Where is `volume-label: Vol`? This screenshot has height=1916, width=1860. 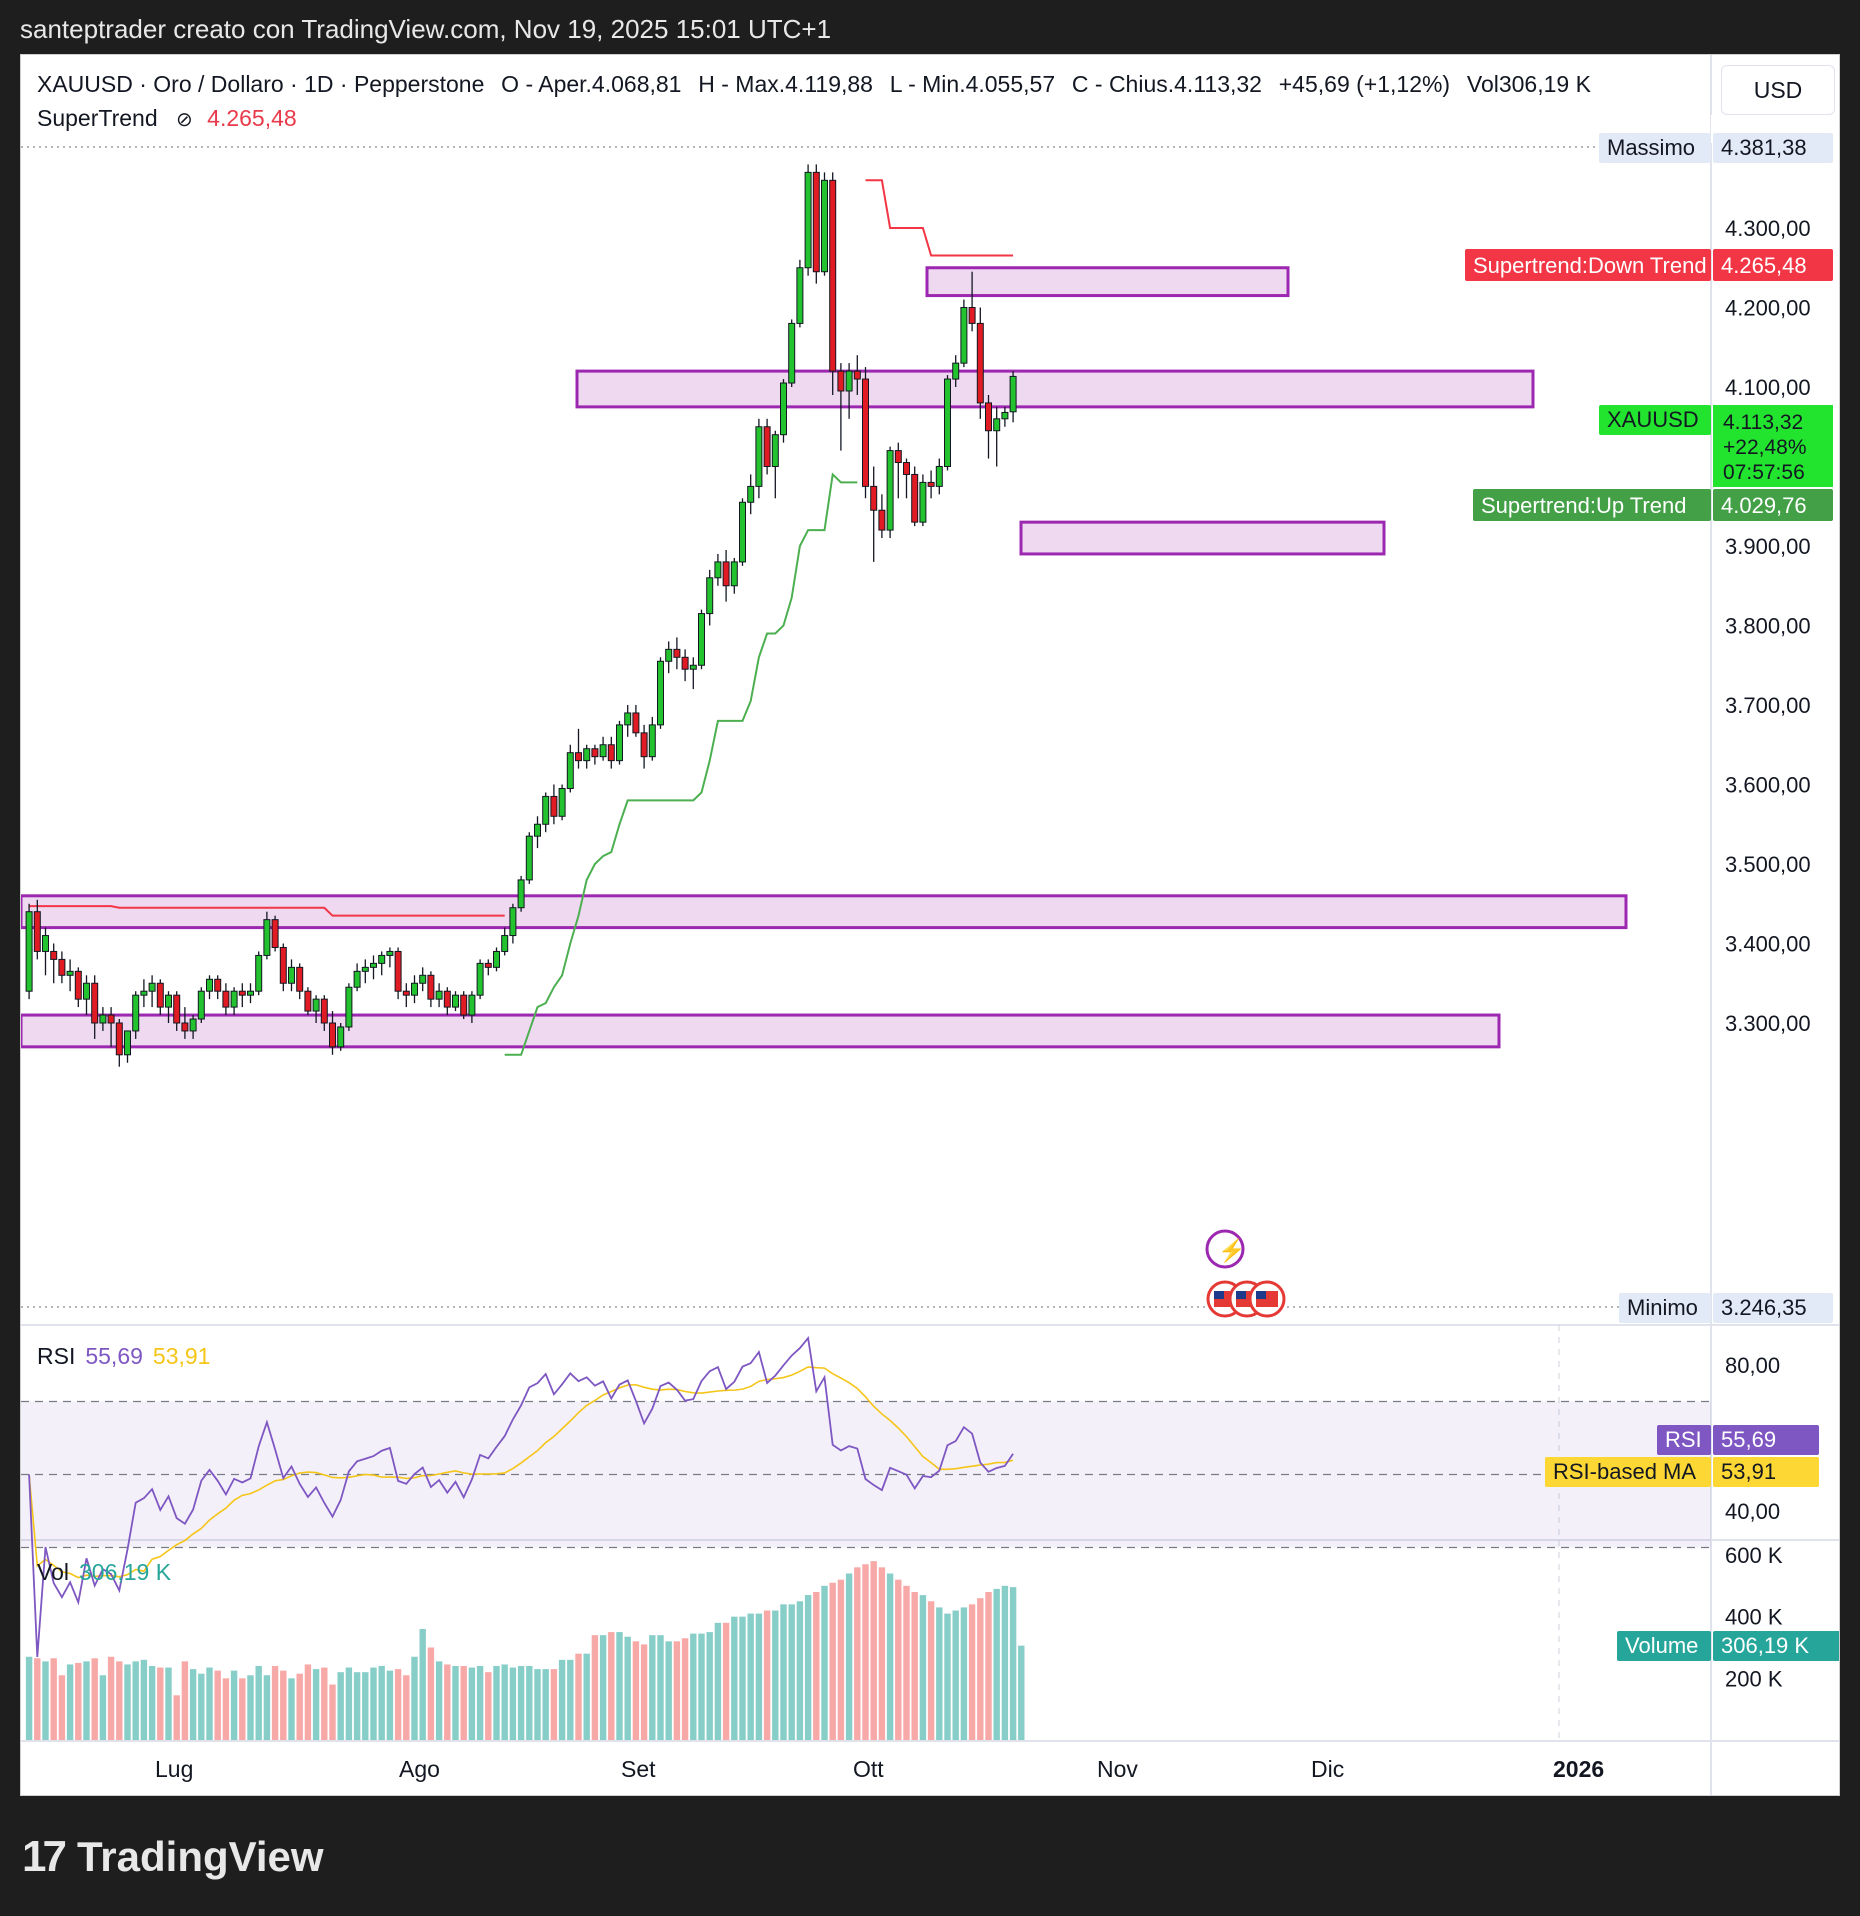
volume-label: Vol is located at coordinates (53, 1572).